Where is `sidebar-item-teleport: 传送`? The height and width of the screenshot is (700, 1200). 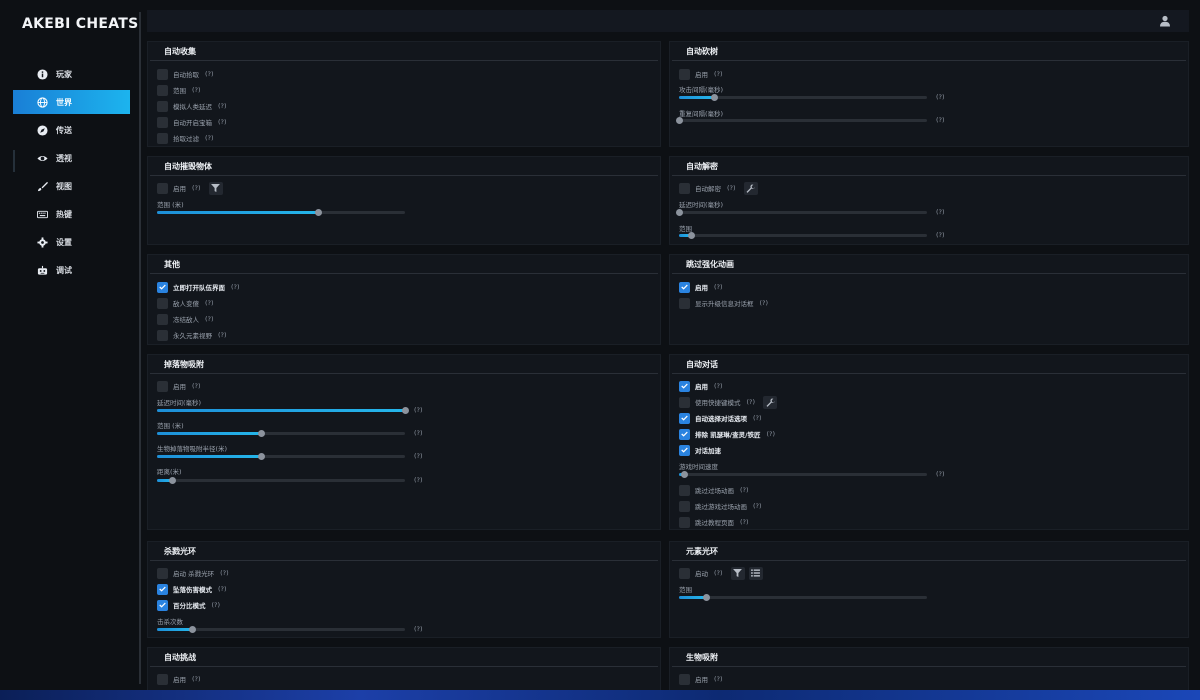 sidebar-item-teleport: 传送 is located at coordinates (71, 130).